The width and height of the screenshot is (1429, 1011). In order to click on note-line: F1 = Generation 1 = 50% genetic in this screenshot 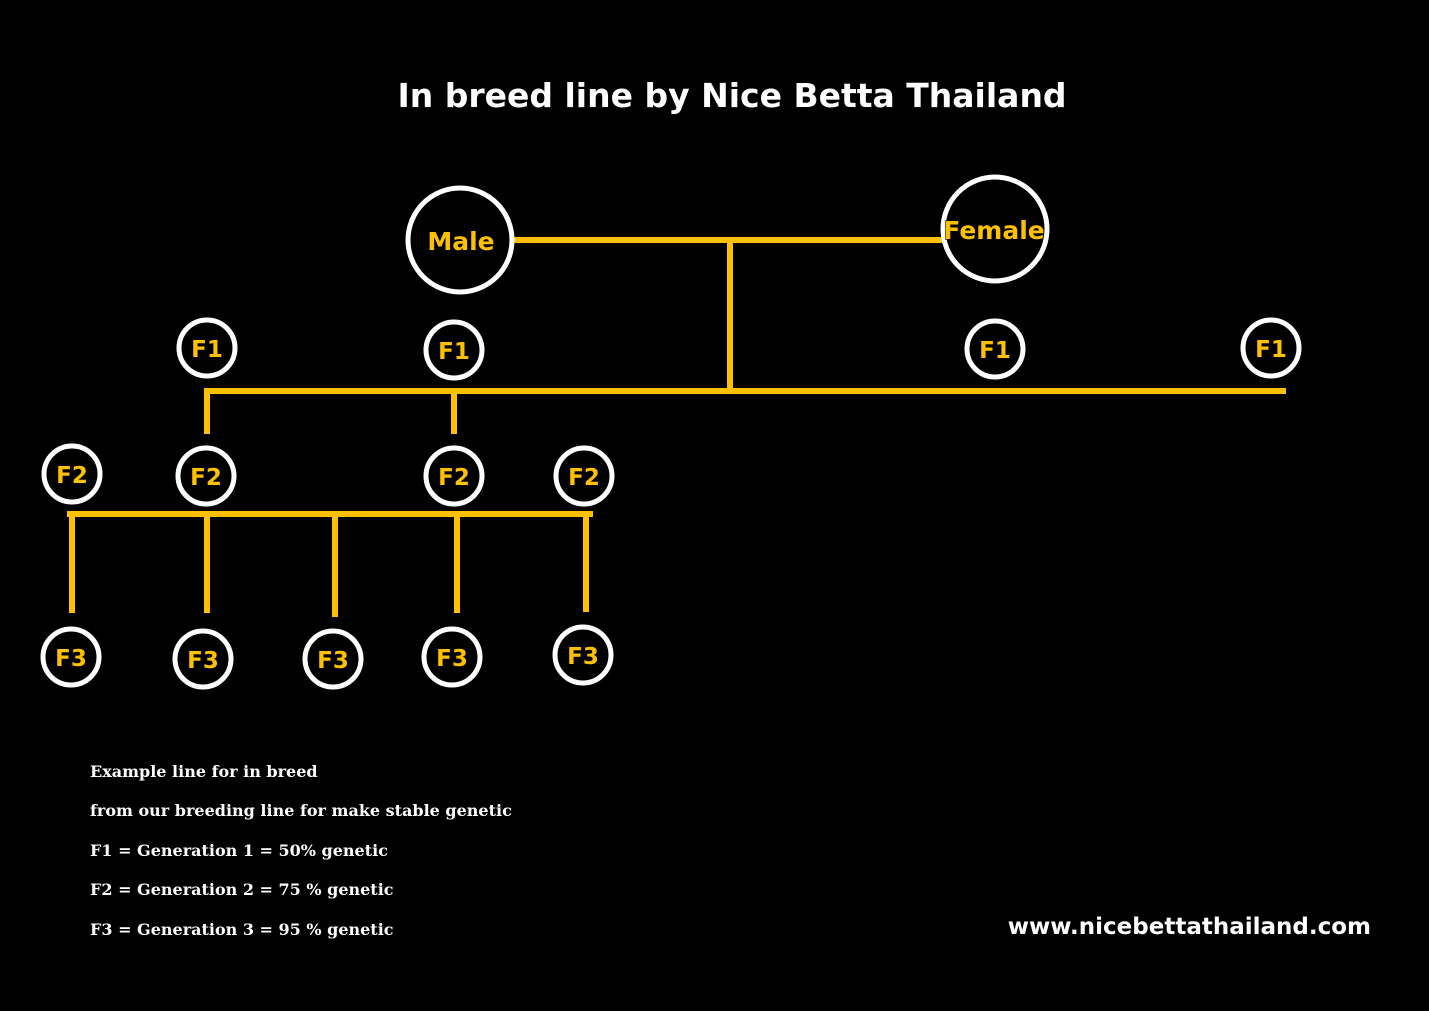, I will do `click(239, 850)`.